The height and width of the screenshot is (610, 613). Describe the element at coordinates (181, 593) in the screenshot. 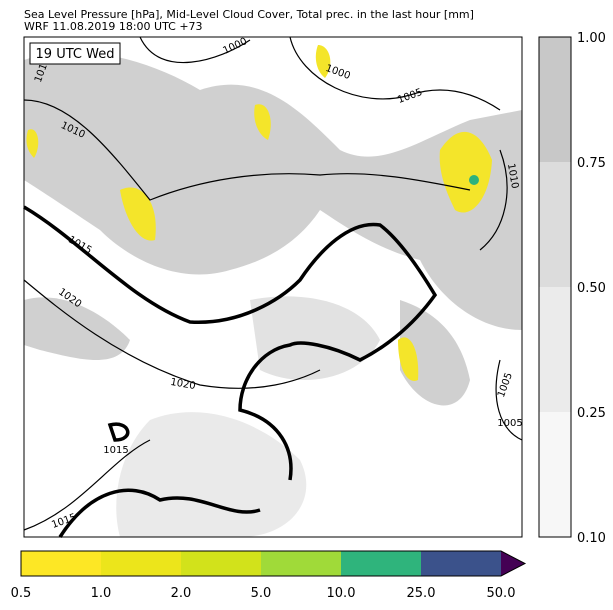

I see `colorbar-tick-label: 2.0` at that location.